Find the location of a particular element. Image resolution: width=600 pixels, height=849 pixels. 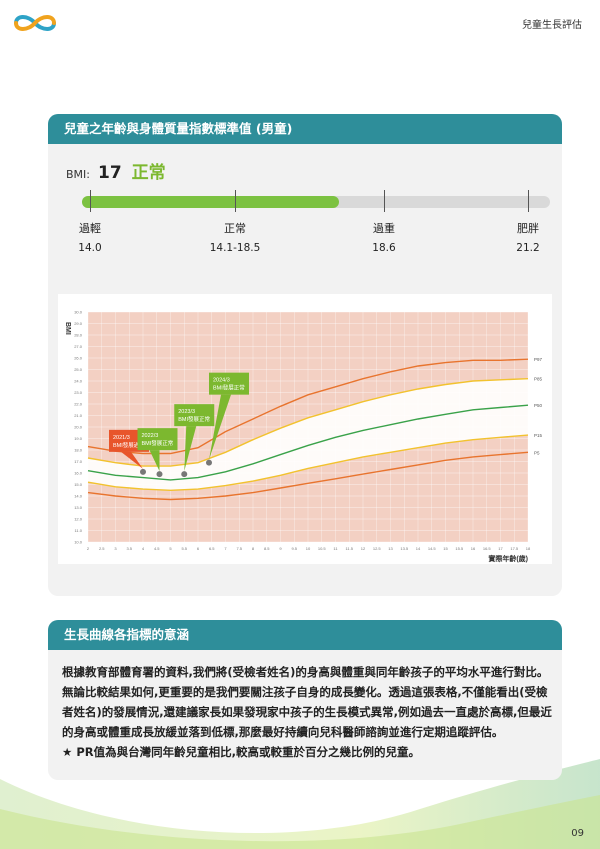

brand-logo is located at coordinates (35, 23).